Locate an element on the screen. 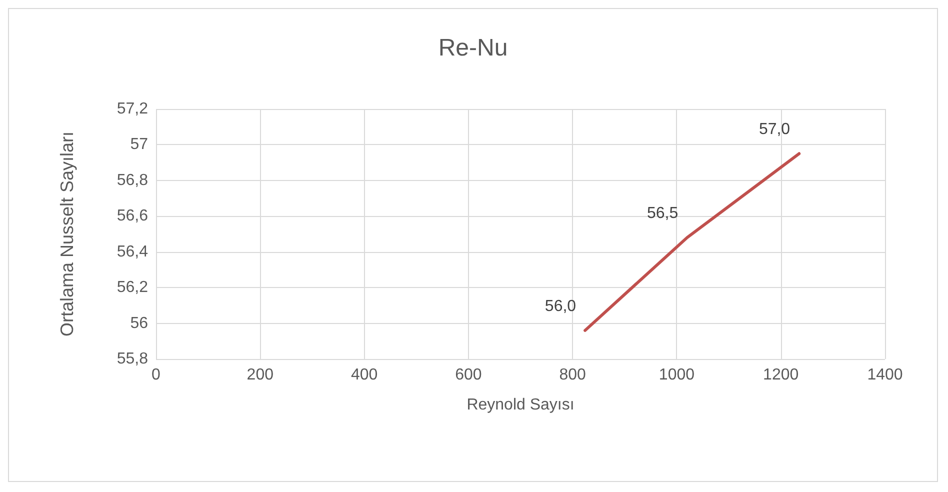  y-axis-title: Ortalama Nusselt Sayıları is located at coordinates (67, 234).